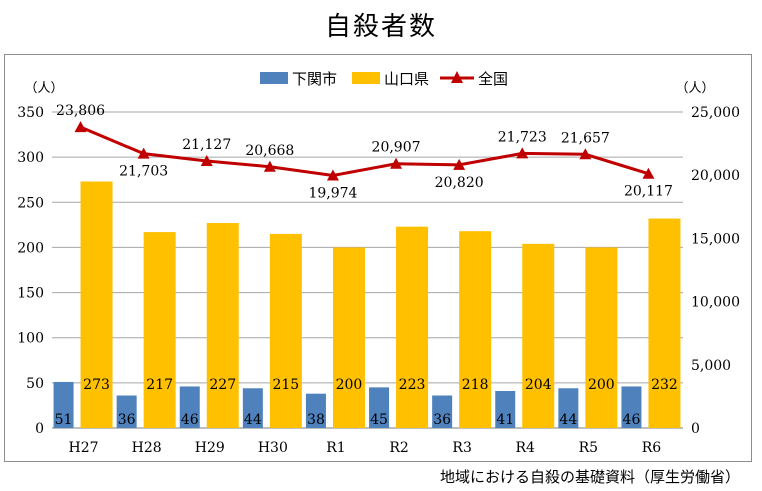 The width and height of the screenshot is (762, 491). What do you see at coordinates (526, 448) in the screenshot?
I see `x-tick-label: R4` at bounding box center [526, 448].